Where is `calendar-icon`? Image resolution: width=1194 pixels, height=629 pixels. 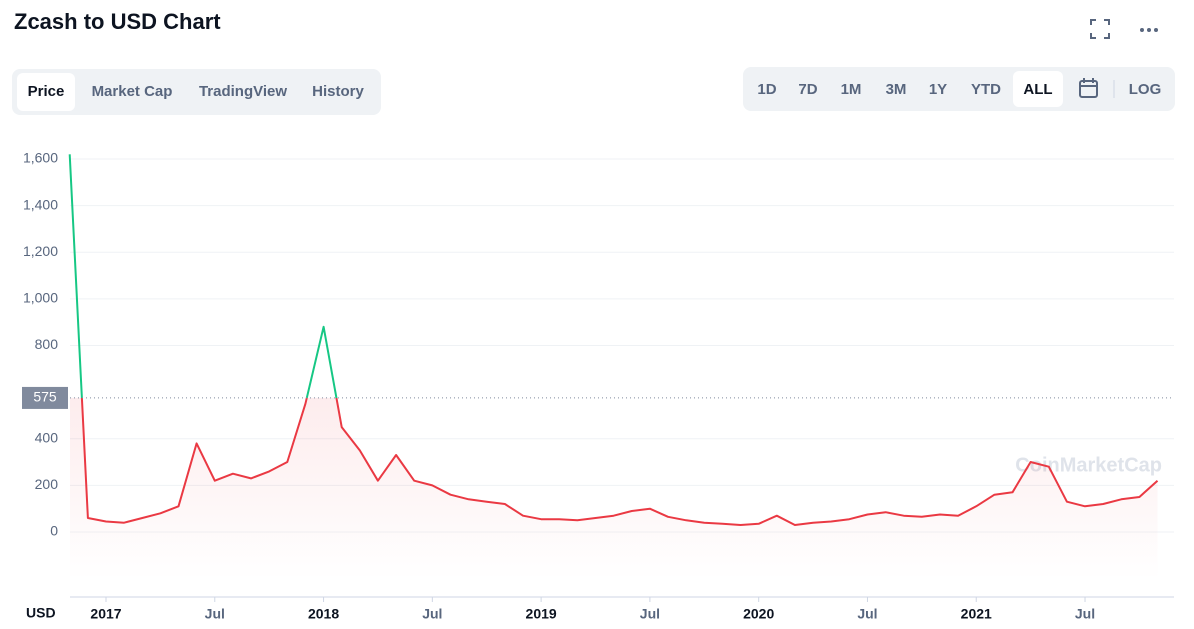 calendar-icon is located at coordinates (1088, 88).